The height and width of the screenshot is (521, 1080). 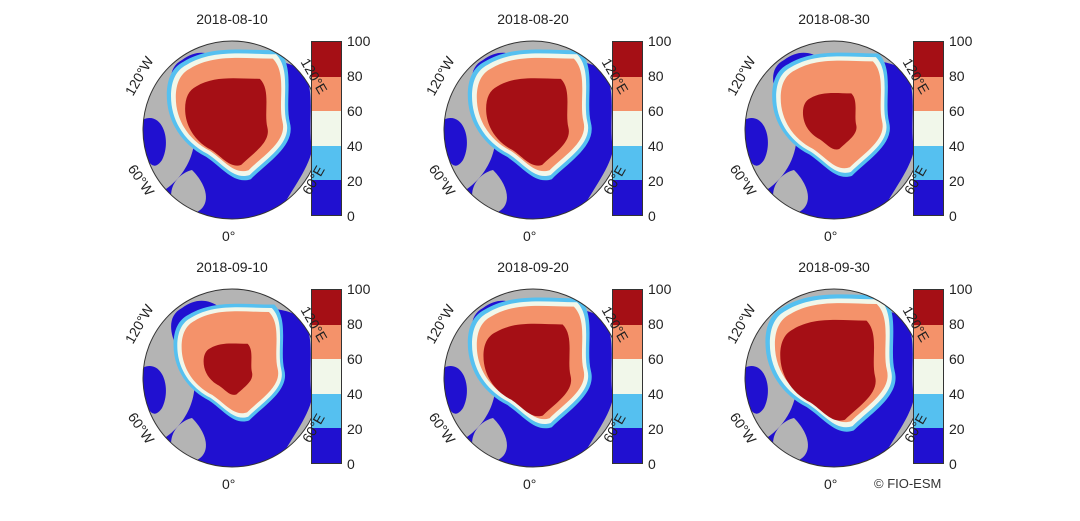 What do you see at coordinates (533, 19) in the screenshot?
I see `panel-title: 2018-08-20` at bounding box center [533, 19].